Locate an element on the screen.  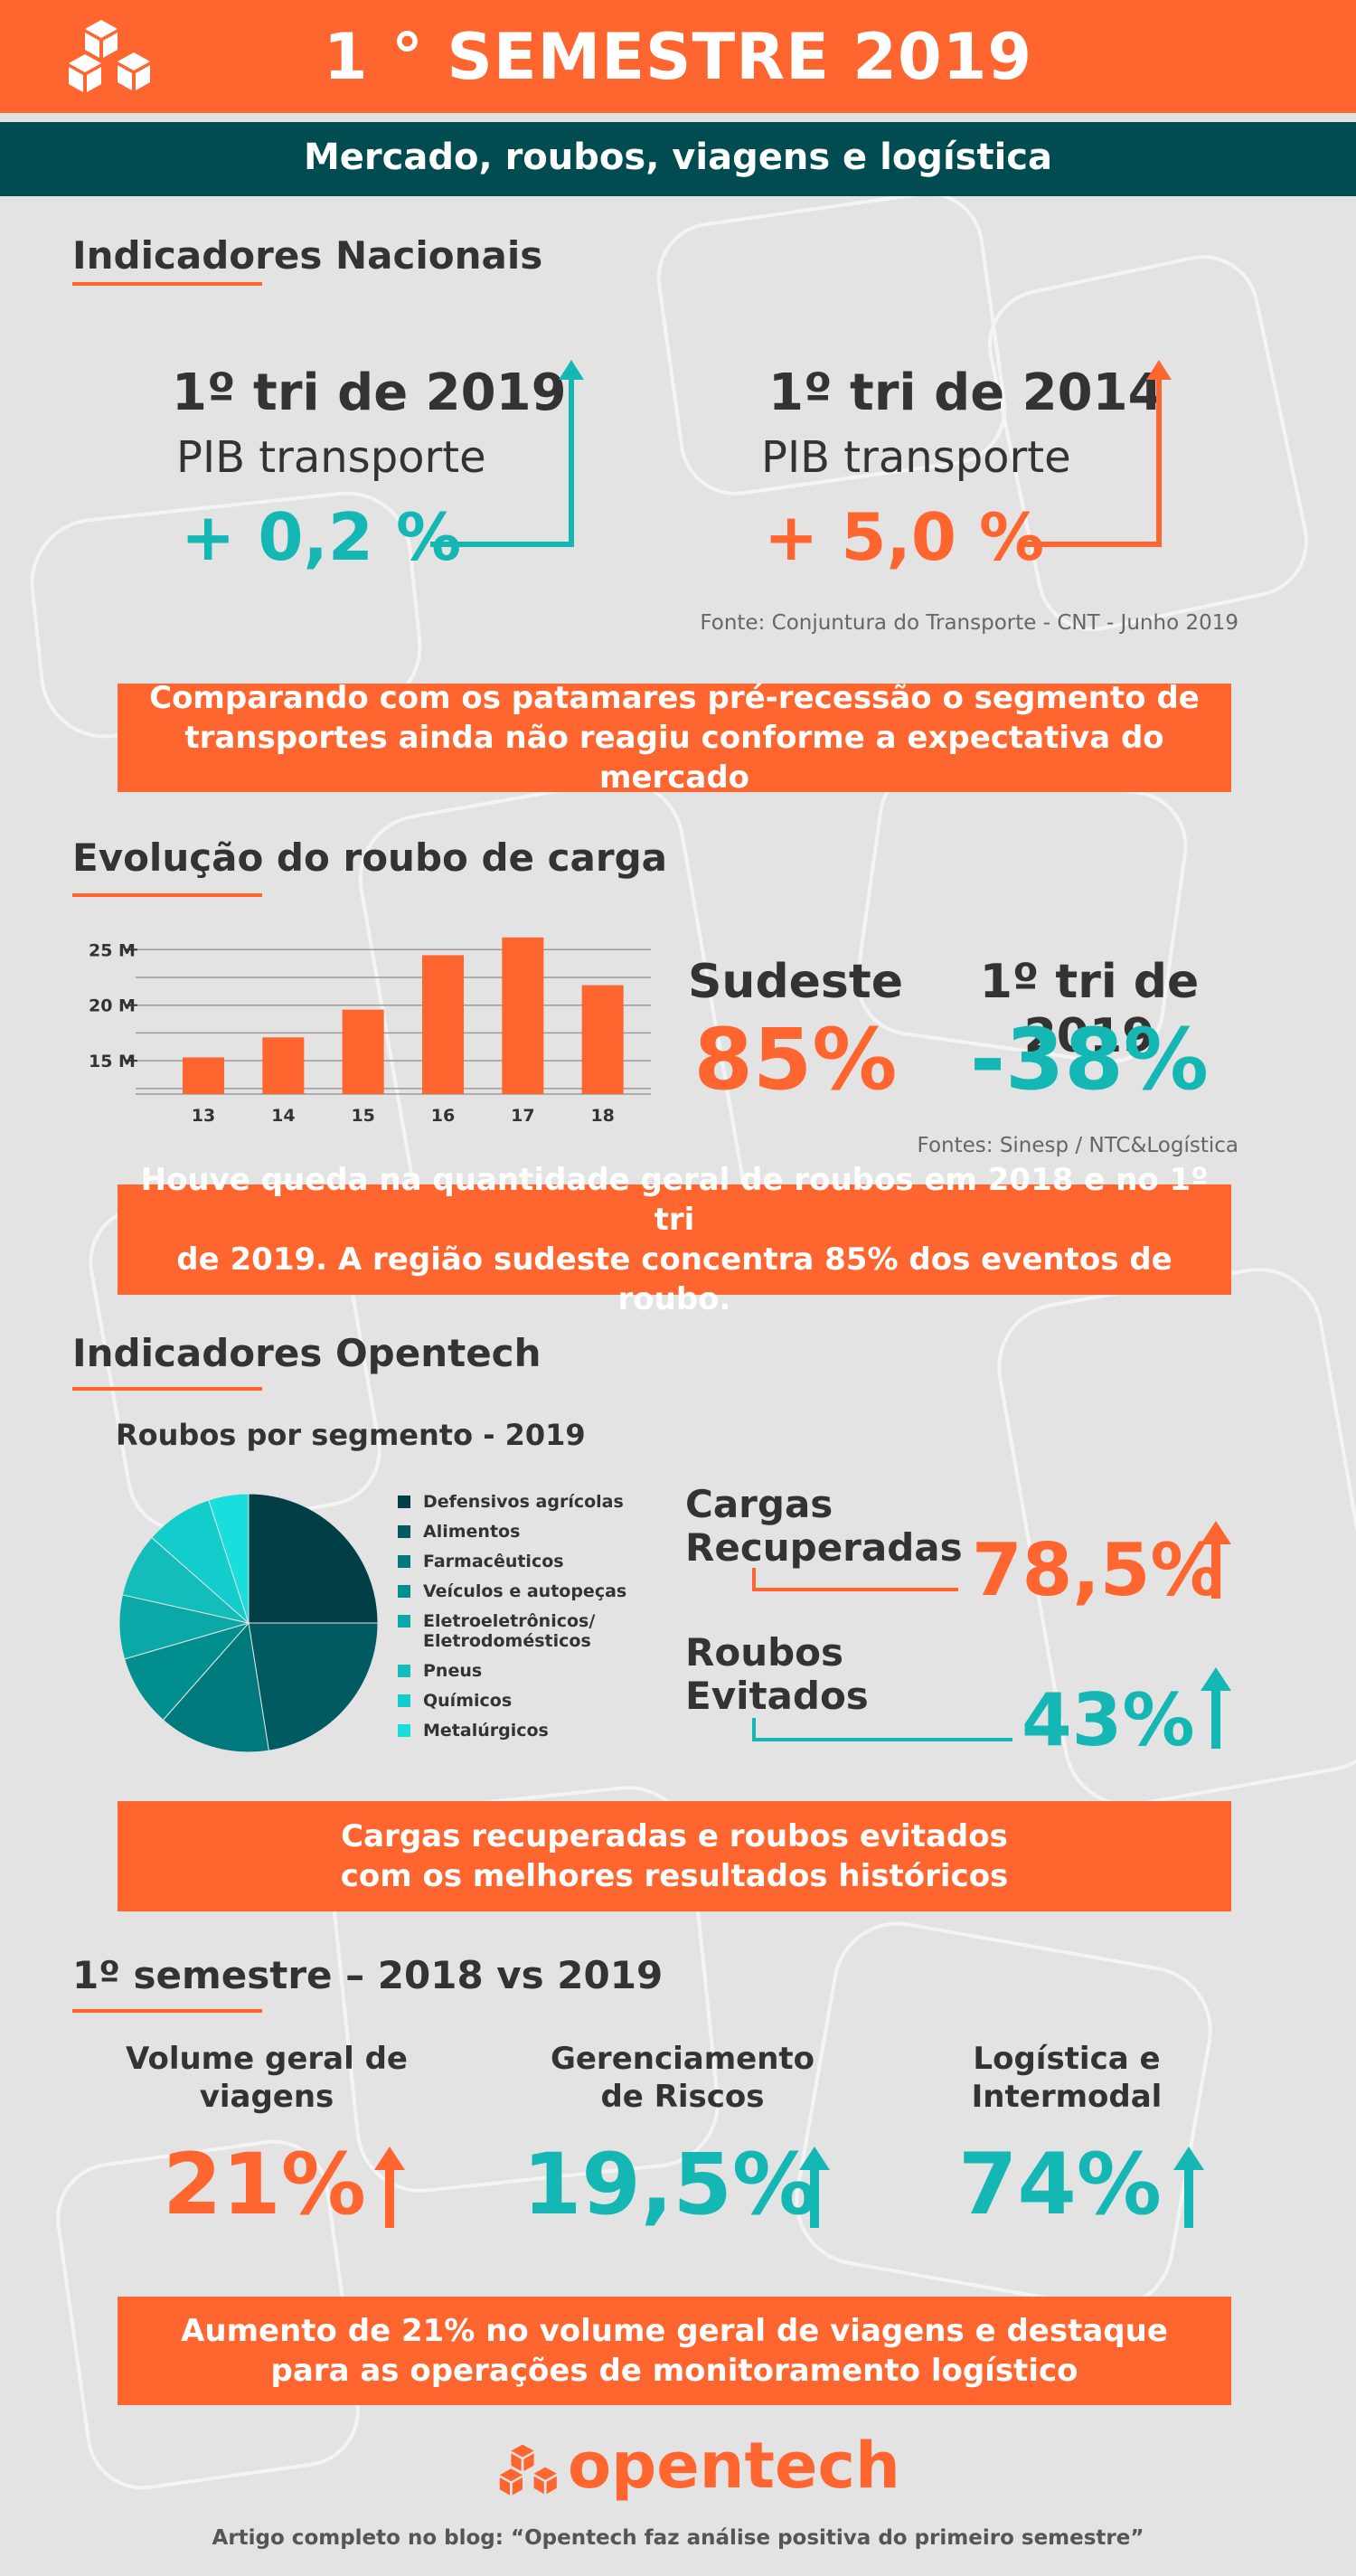
gdp-2019-subtitle: PIB transporte is located at coordinates (331, 457).